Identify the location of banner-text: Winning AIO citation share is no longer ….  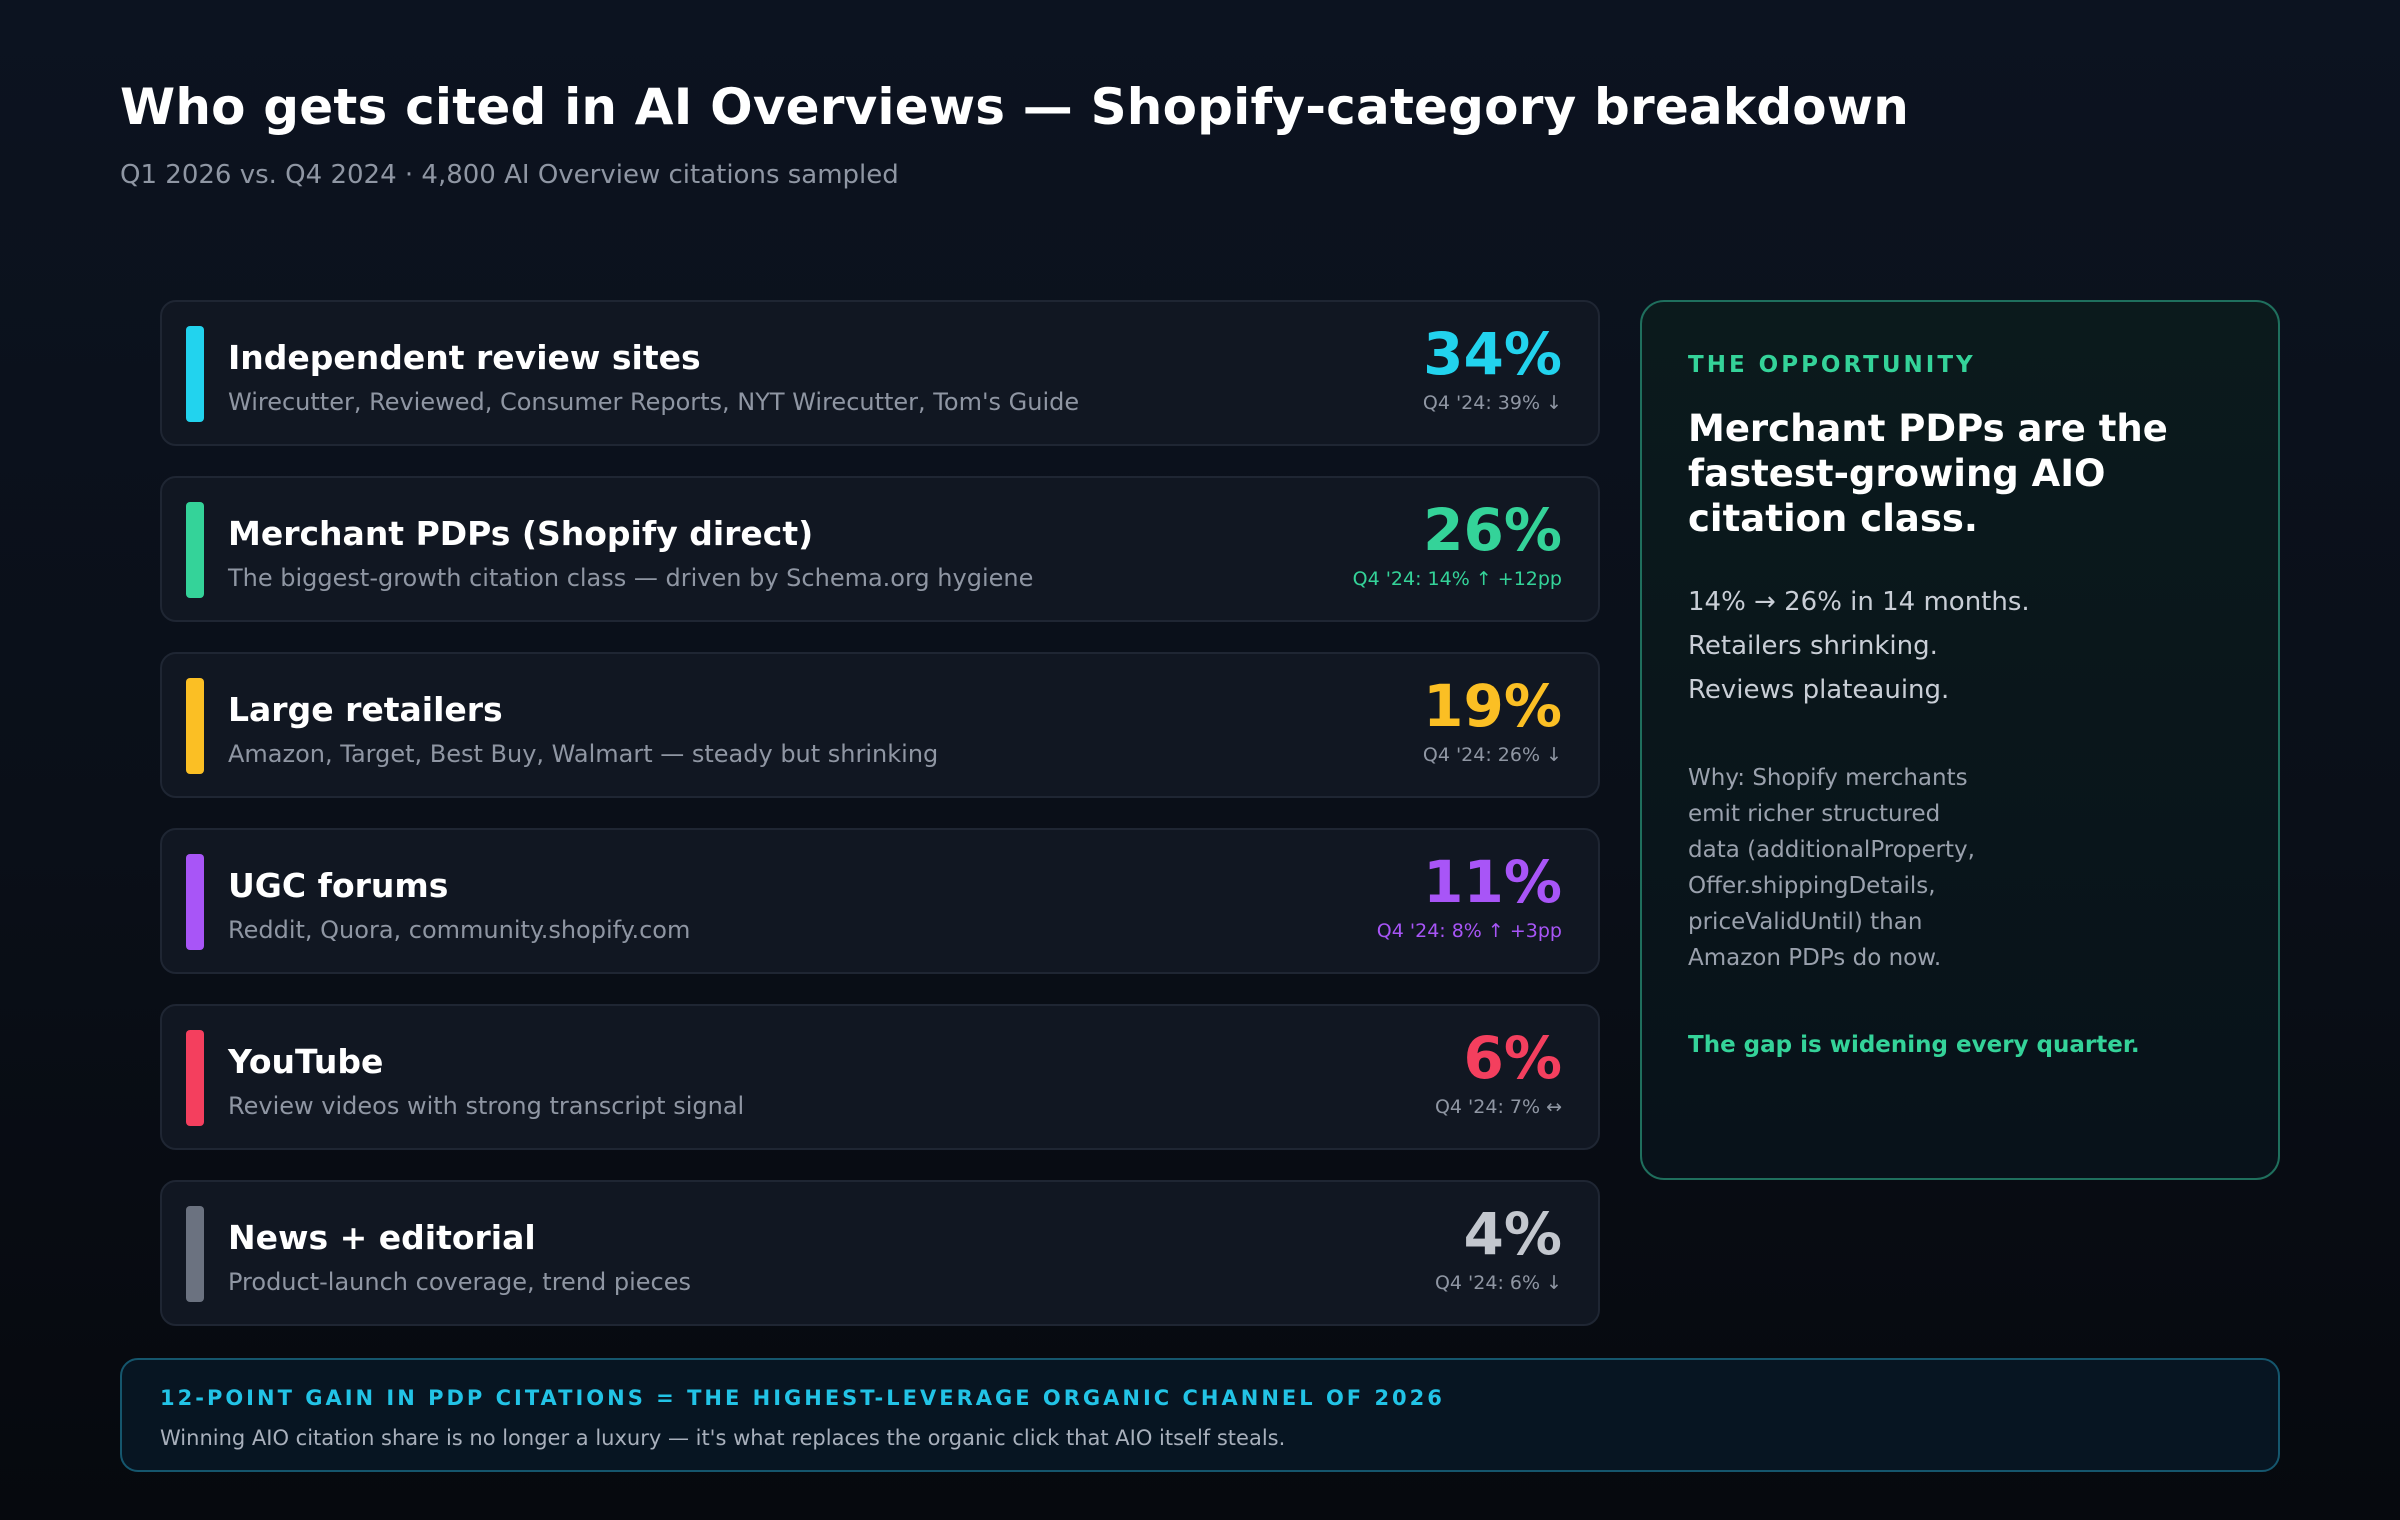
(723, 1438).